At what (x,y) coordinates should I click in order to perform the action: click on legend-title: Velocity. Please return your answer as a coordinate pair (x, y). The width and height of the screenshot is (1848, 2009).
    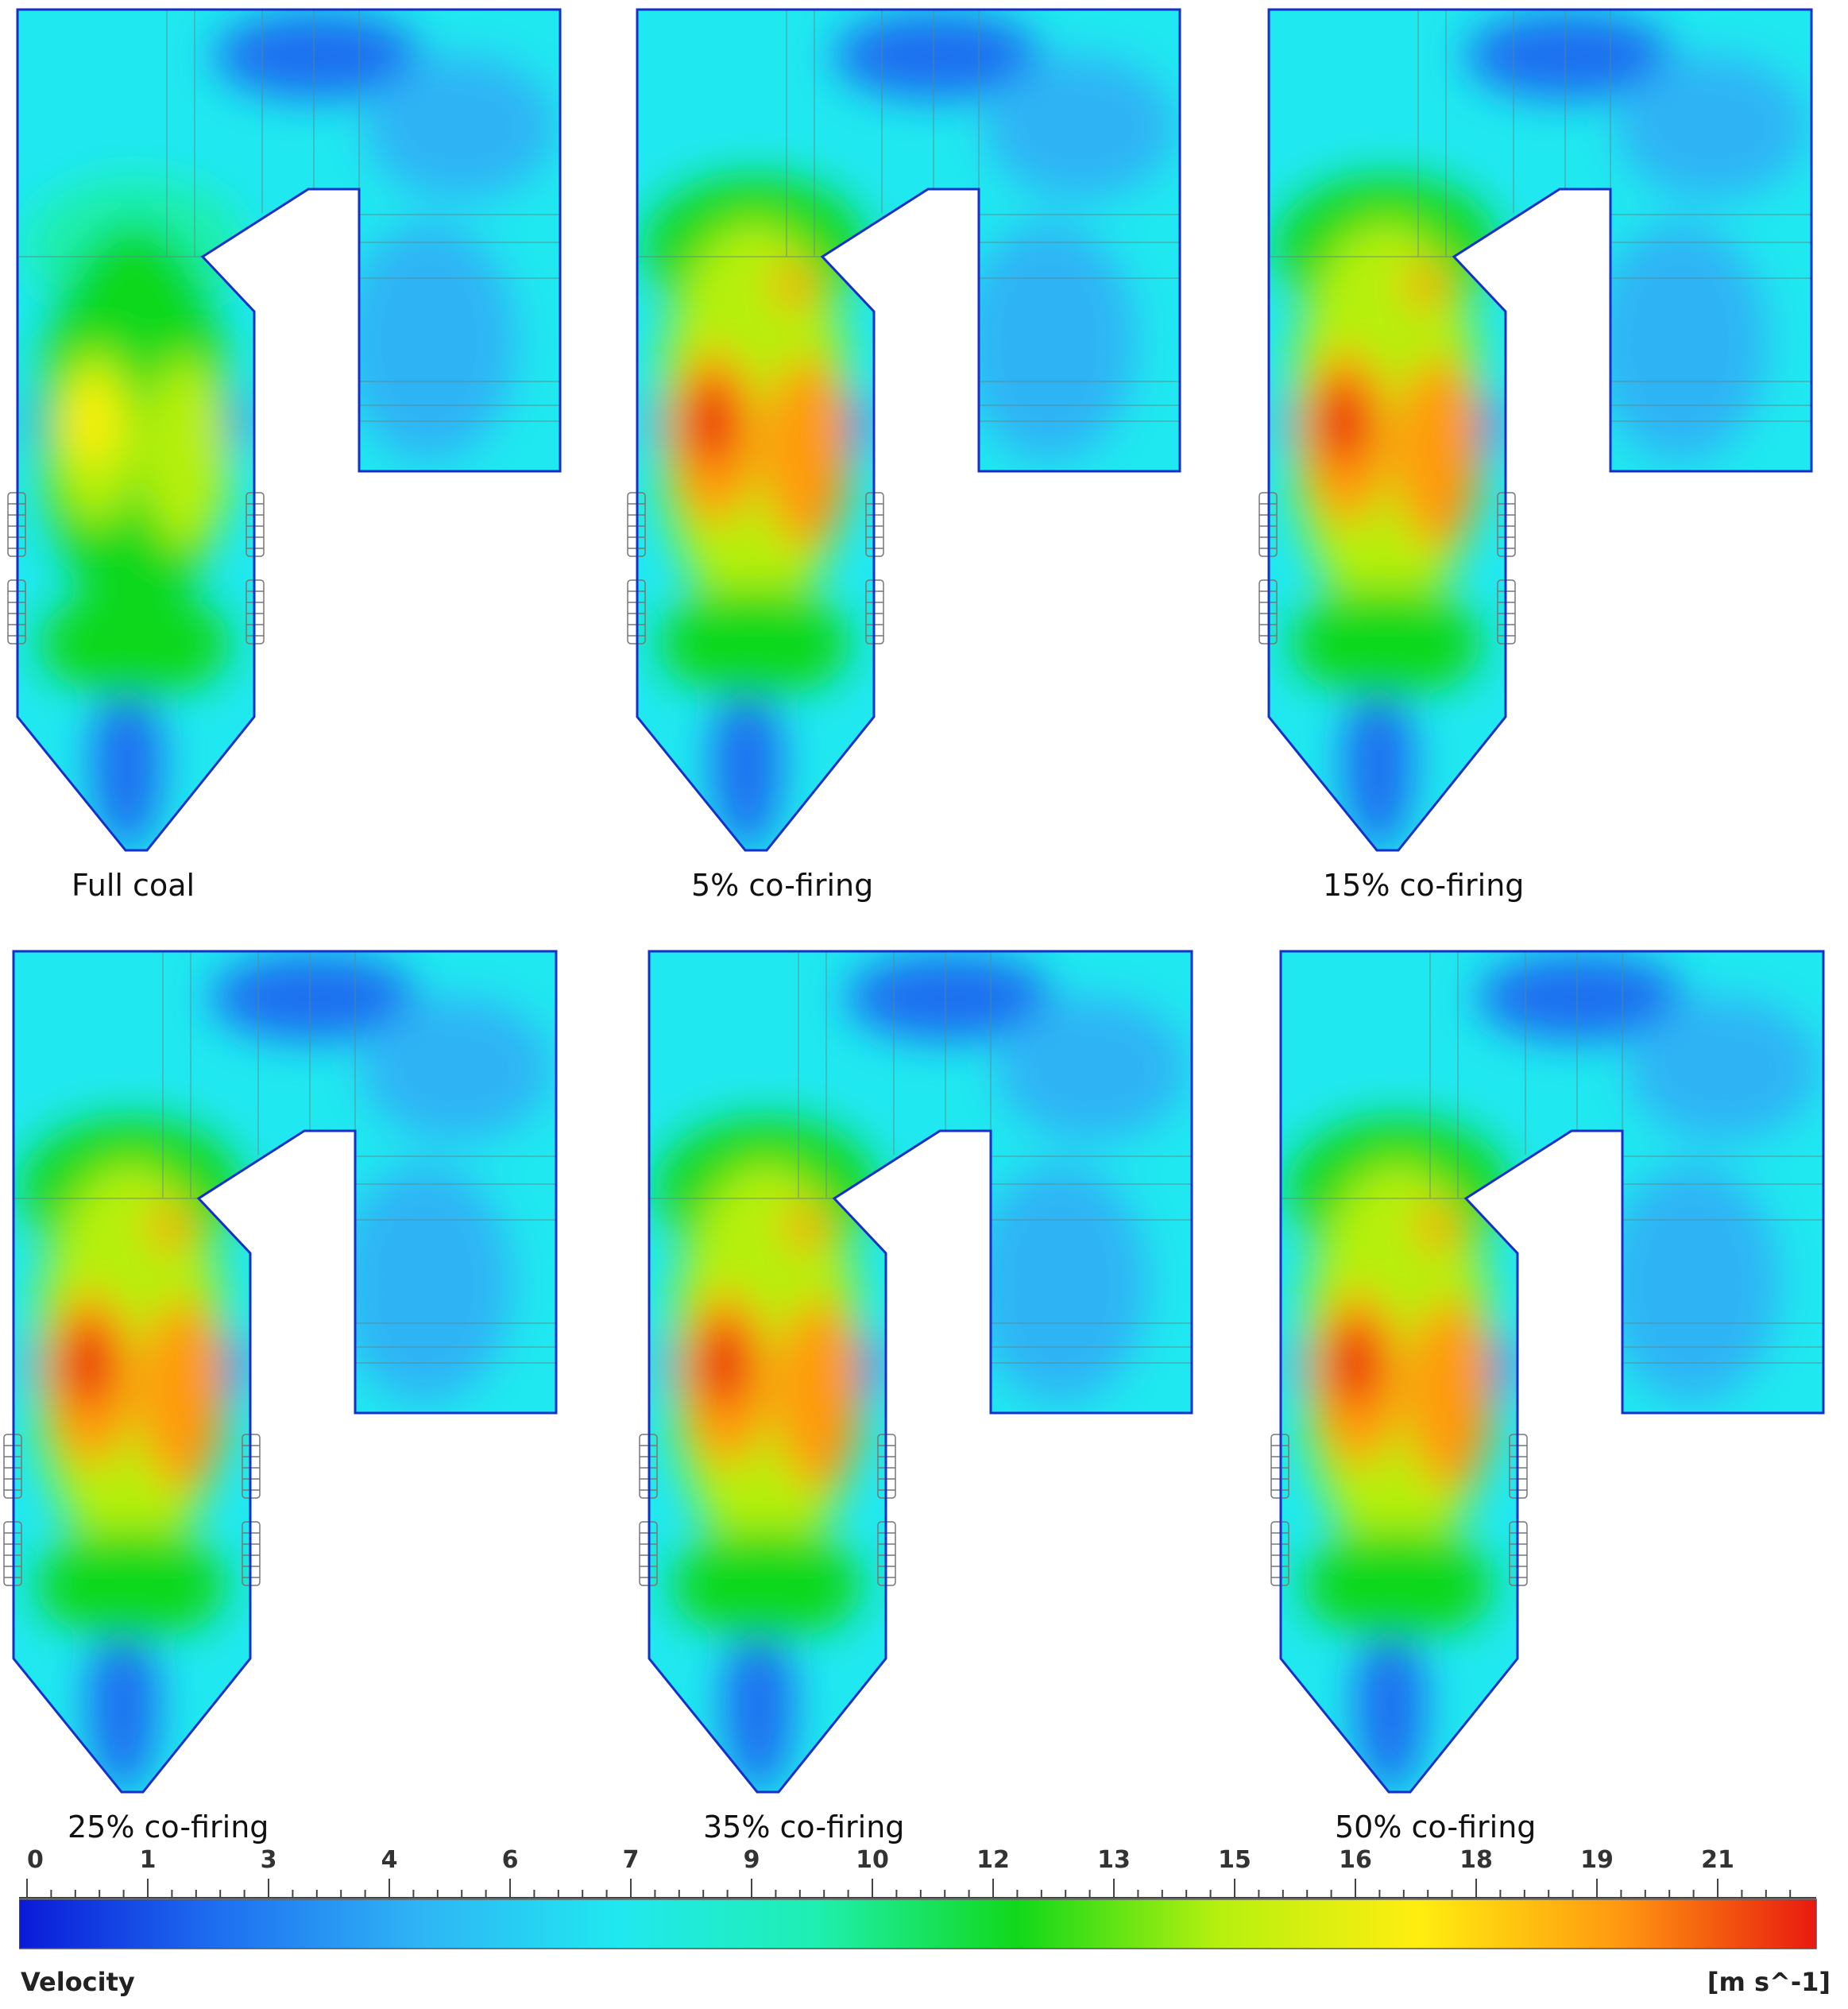
    Looking at the image, I should click on (78, 1982).